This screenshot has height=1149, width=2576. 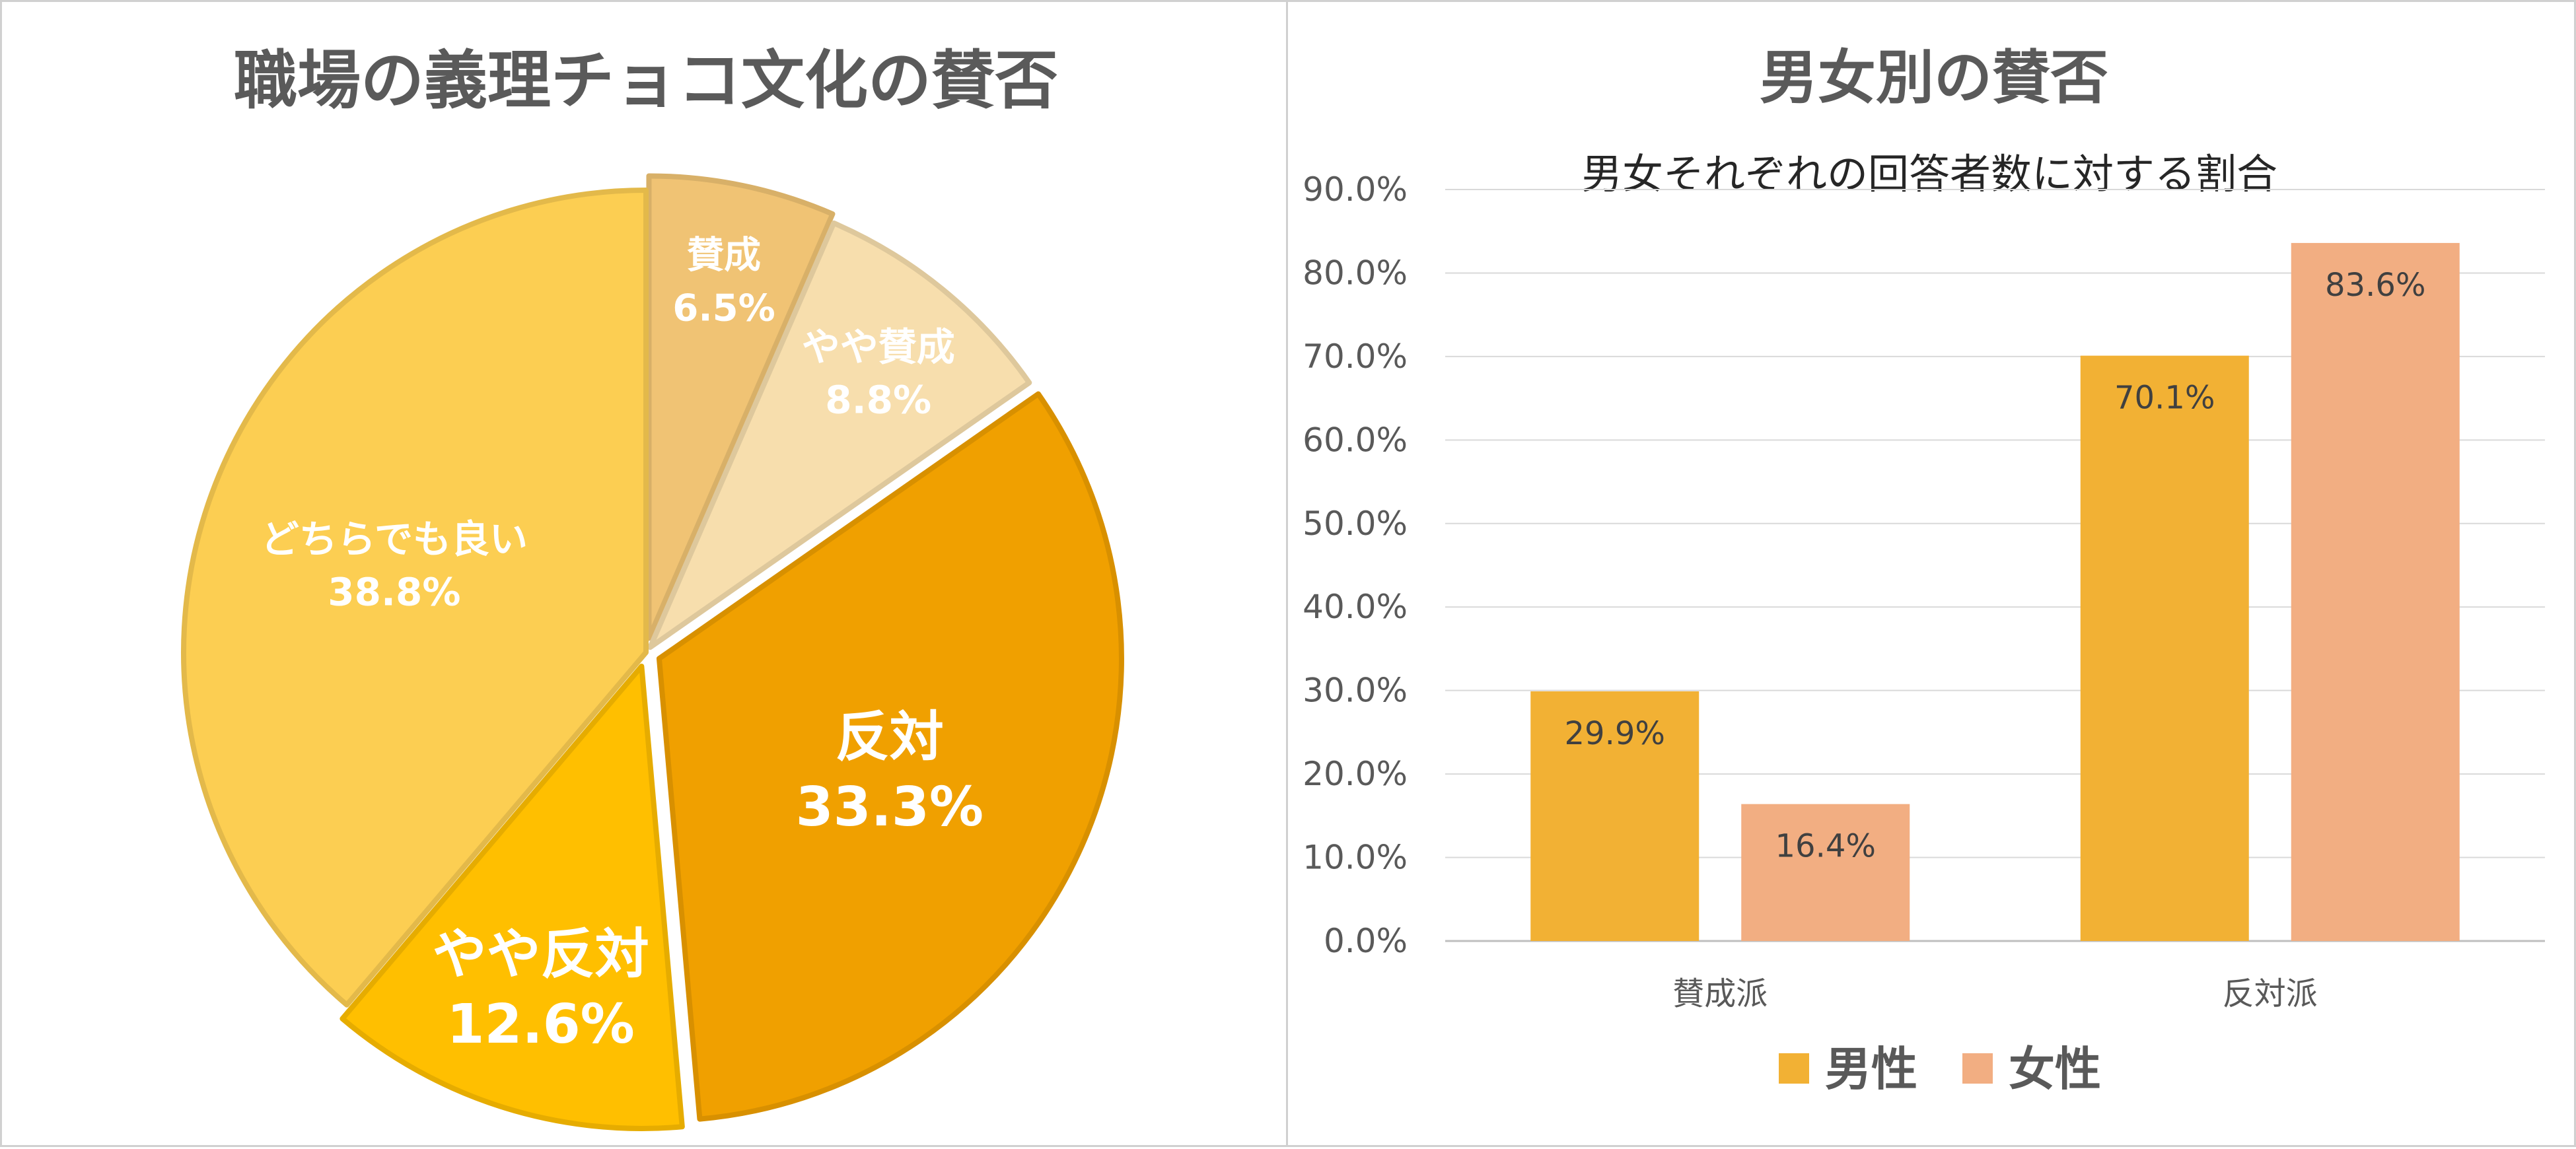 What do you see at coordinates (1934, 78) in the screenshot?
I see `bar-chart-title: 男女別の賛否` at bounding box center [1934, 78].